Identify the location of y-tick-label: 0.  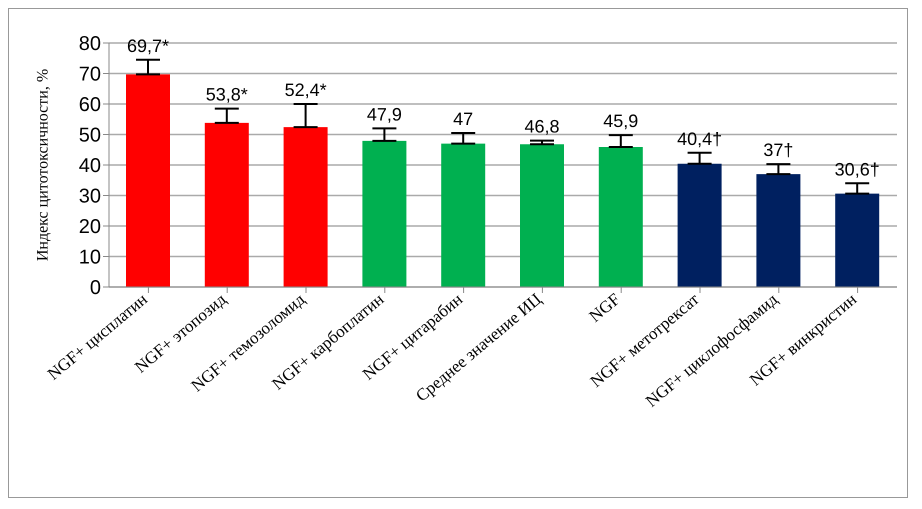
(95, 288).